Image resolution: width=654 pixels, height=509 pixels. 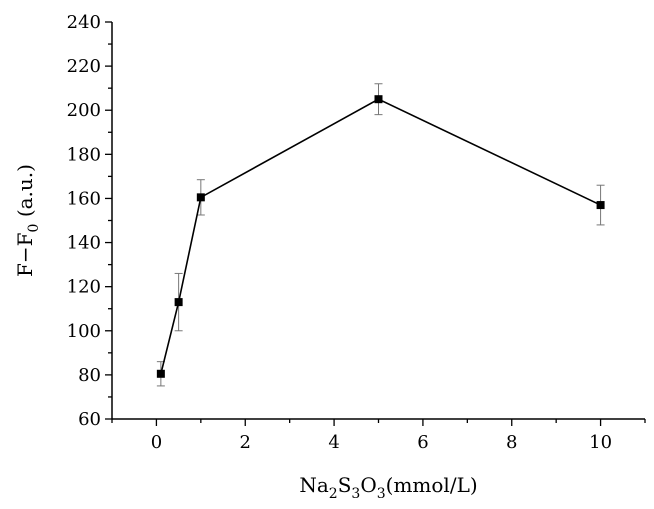 What do you see at coordinates (84, 66) in the screenshot?
I see `y-tick-label: 220` at bounding box center [84, 66].